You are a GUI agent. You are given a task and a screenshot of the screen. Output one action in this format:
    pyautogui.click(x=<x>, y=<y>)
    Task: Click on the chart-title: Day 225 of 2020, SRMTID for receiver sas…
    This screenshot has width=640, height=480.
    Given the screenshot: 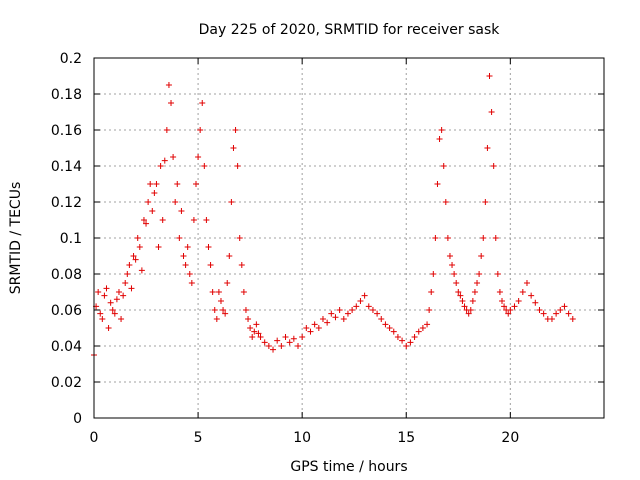 What is the action you would take?
    pyautogui.click(x=350, y=30)
    